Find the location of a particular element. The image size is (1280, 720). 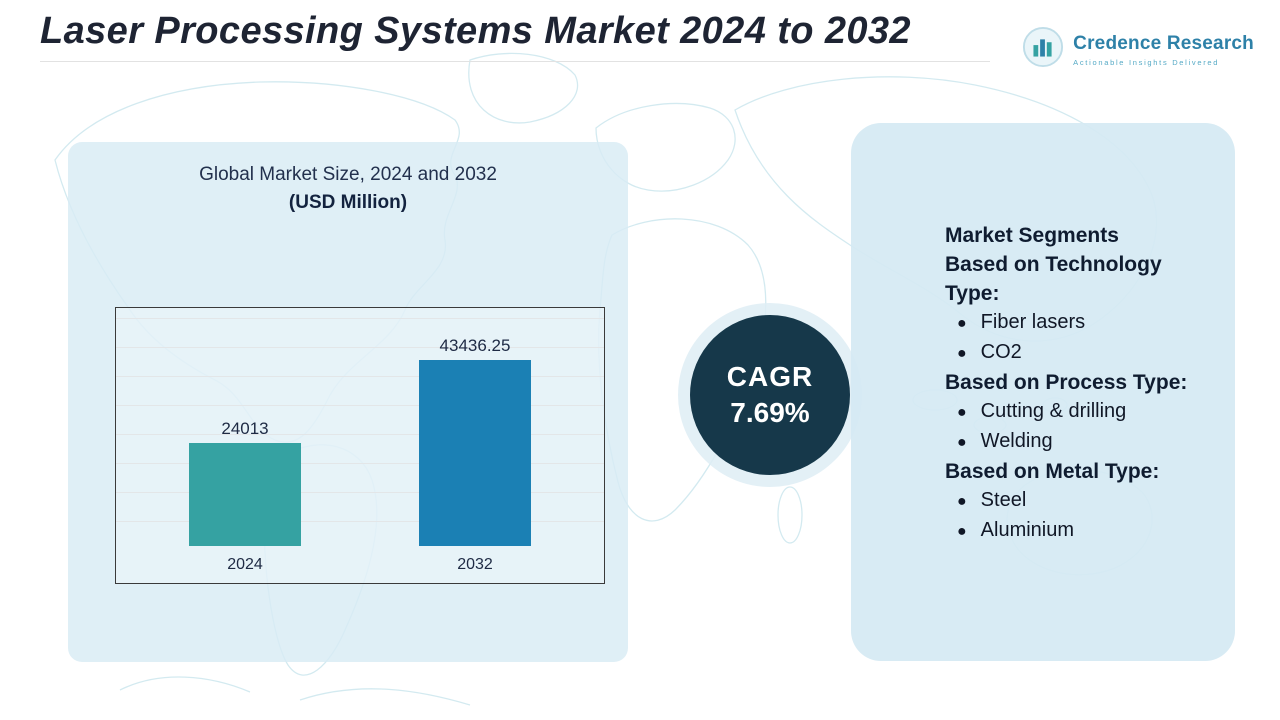

list-item: ● Steel is located at coordinates (1076, 501).